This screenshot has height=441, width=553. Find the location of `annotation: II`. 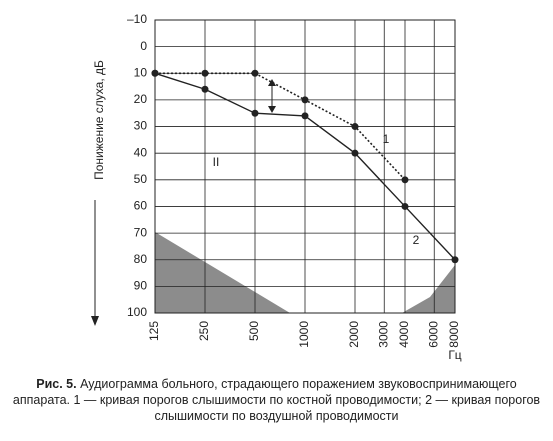

annotation: II is located at coordinates (216, 162).